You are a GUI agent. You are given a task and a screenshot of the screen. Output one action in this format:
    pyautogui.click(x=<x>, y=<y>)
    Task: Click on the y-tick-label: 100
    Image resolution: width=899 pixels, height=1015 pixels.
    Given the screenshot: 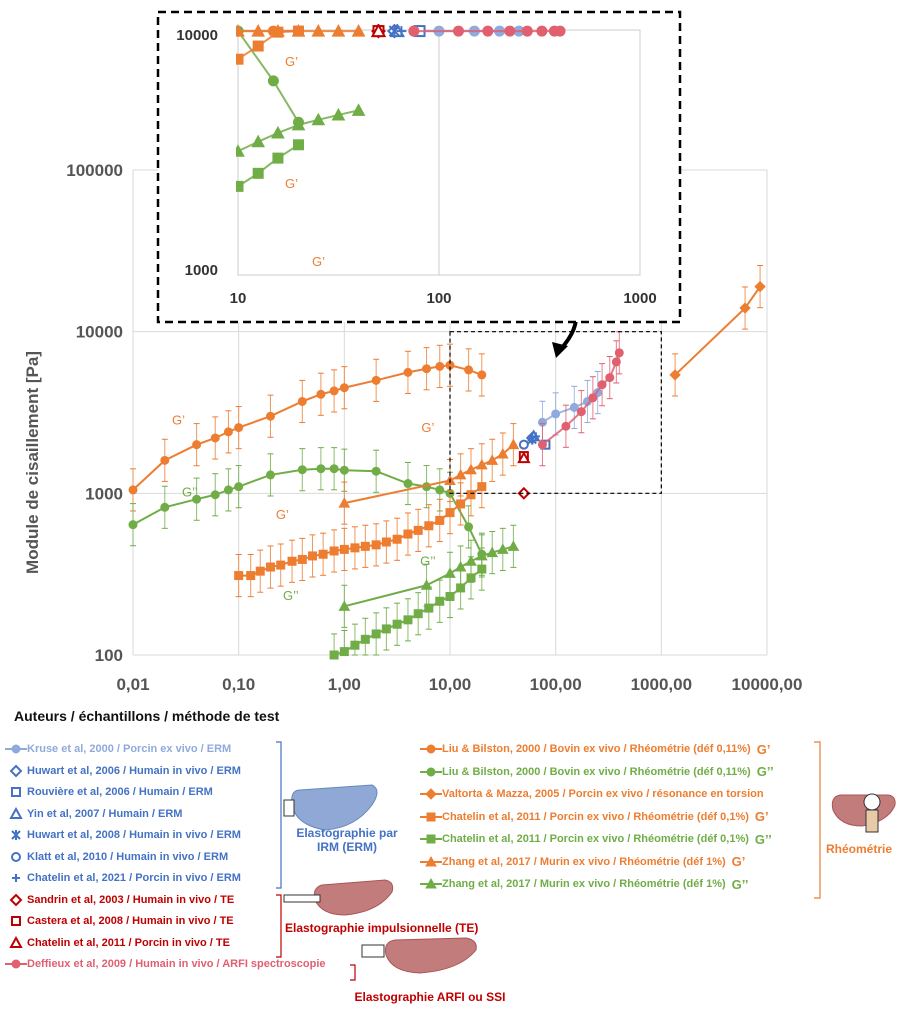 What is the action you would take?
    pyautogui.click(x=109, y=655)
    